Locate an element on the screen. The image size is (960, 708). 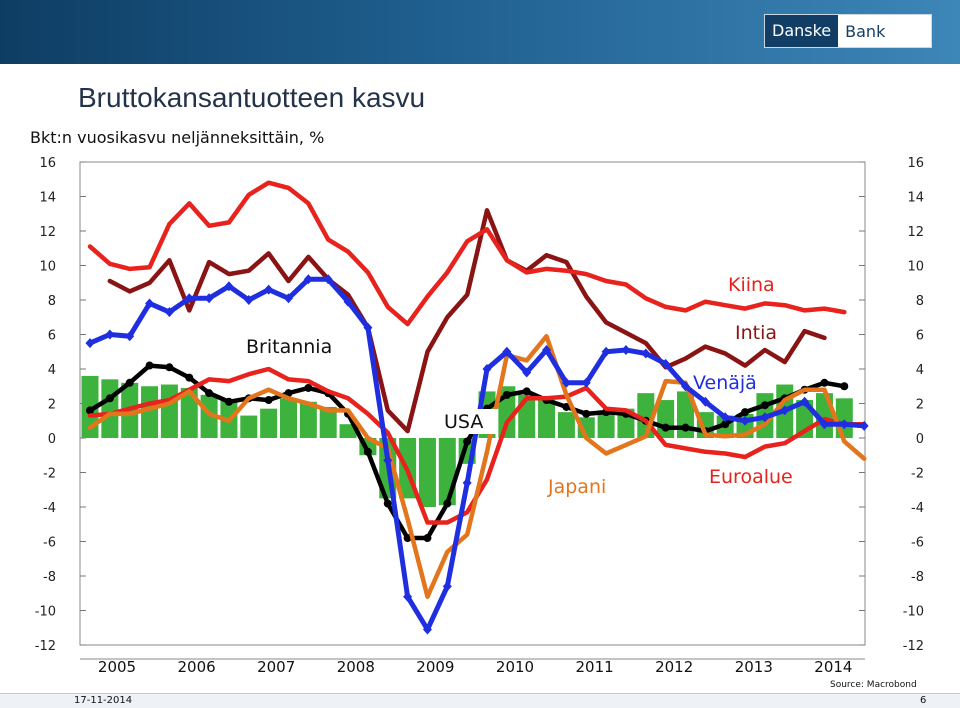
annotation-japani: Japani is located at coordinates (576, 487).